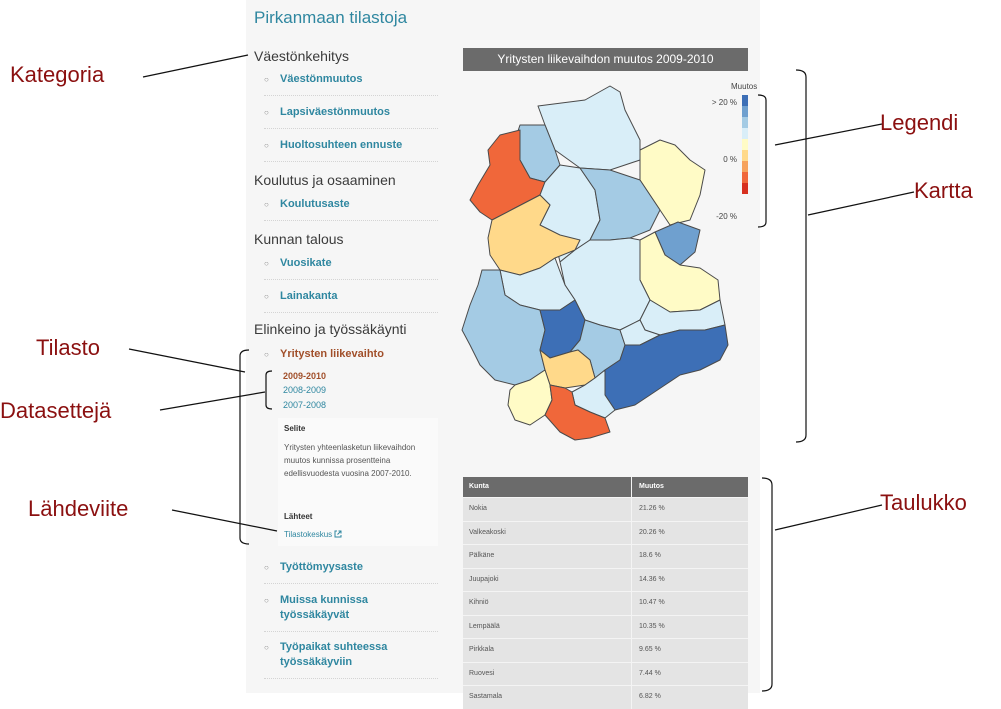 Image resolution: width=1001 pixels, height=709 pixels. Describe the element at coordinates (605, 626) in the screenshot. I see `table-row: Lempäälä 10.35 %` at that location.